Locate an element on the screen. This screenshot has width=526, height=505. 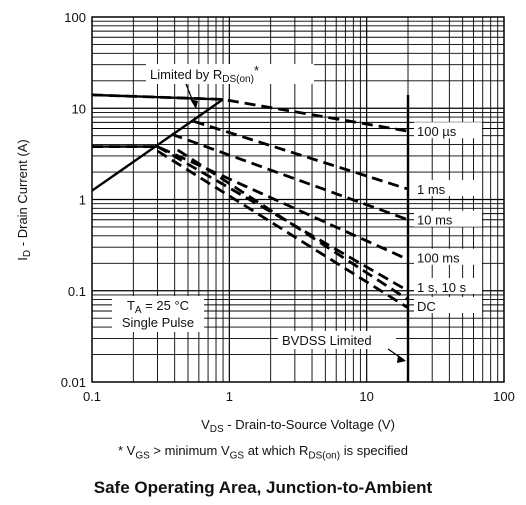
rdson-label-bg is located at coordinates (230, 74).